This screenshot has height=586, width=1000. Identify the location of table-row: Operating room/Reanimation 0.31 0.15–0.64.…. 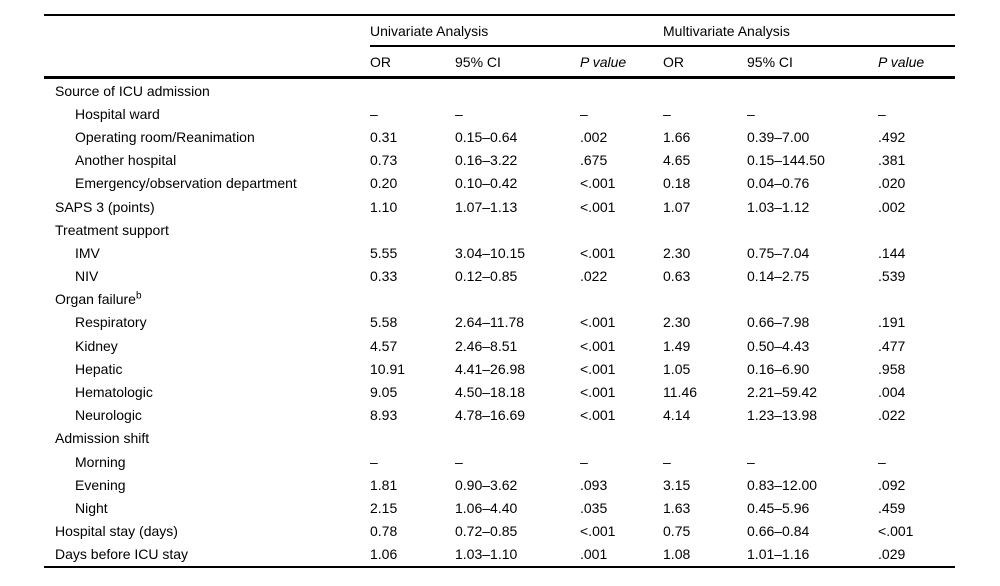
(499, 136).